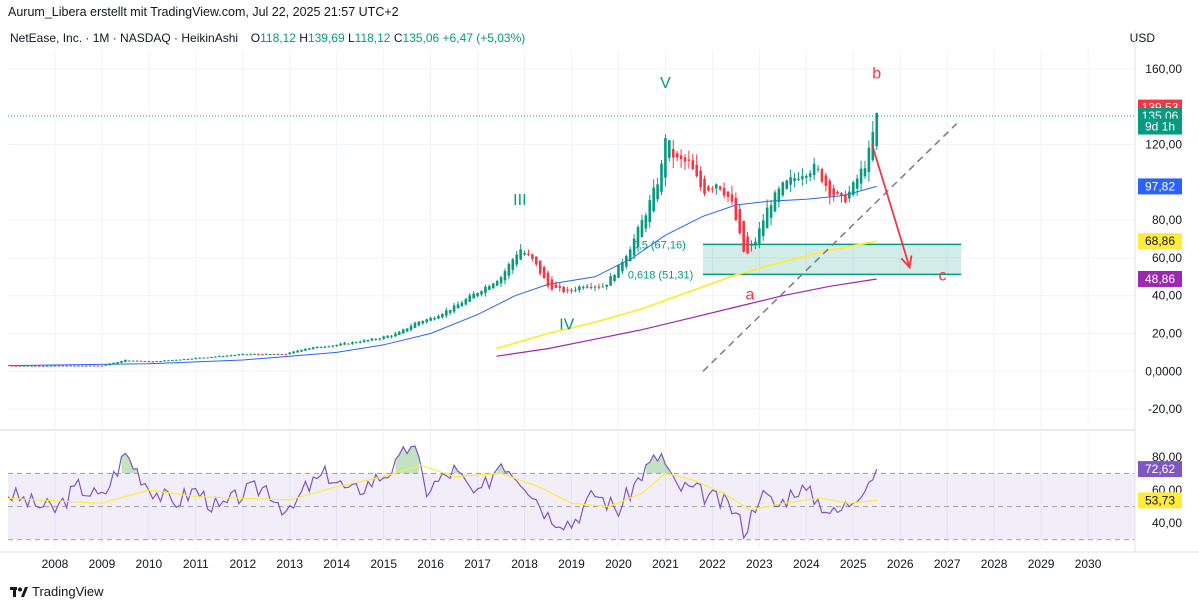  Describe the element at coordinates (759, 564) in the screenshot. I see `x-tick-label: 2023` at that location.